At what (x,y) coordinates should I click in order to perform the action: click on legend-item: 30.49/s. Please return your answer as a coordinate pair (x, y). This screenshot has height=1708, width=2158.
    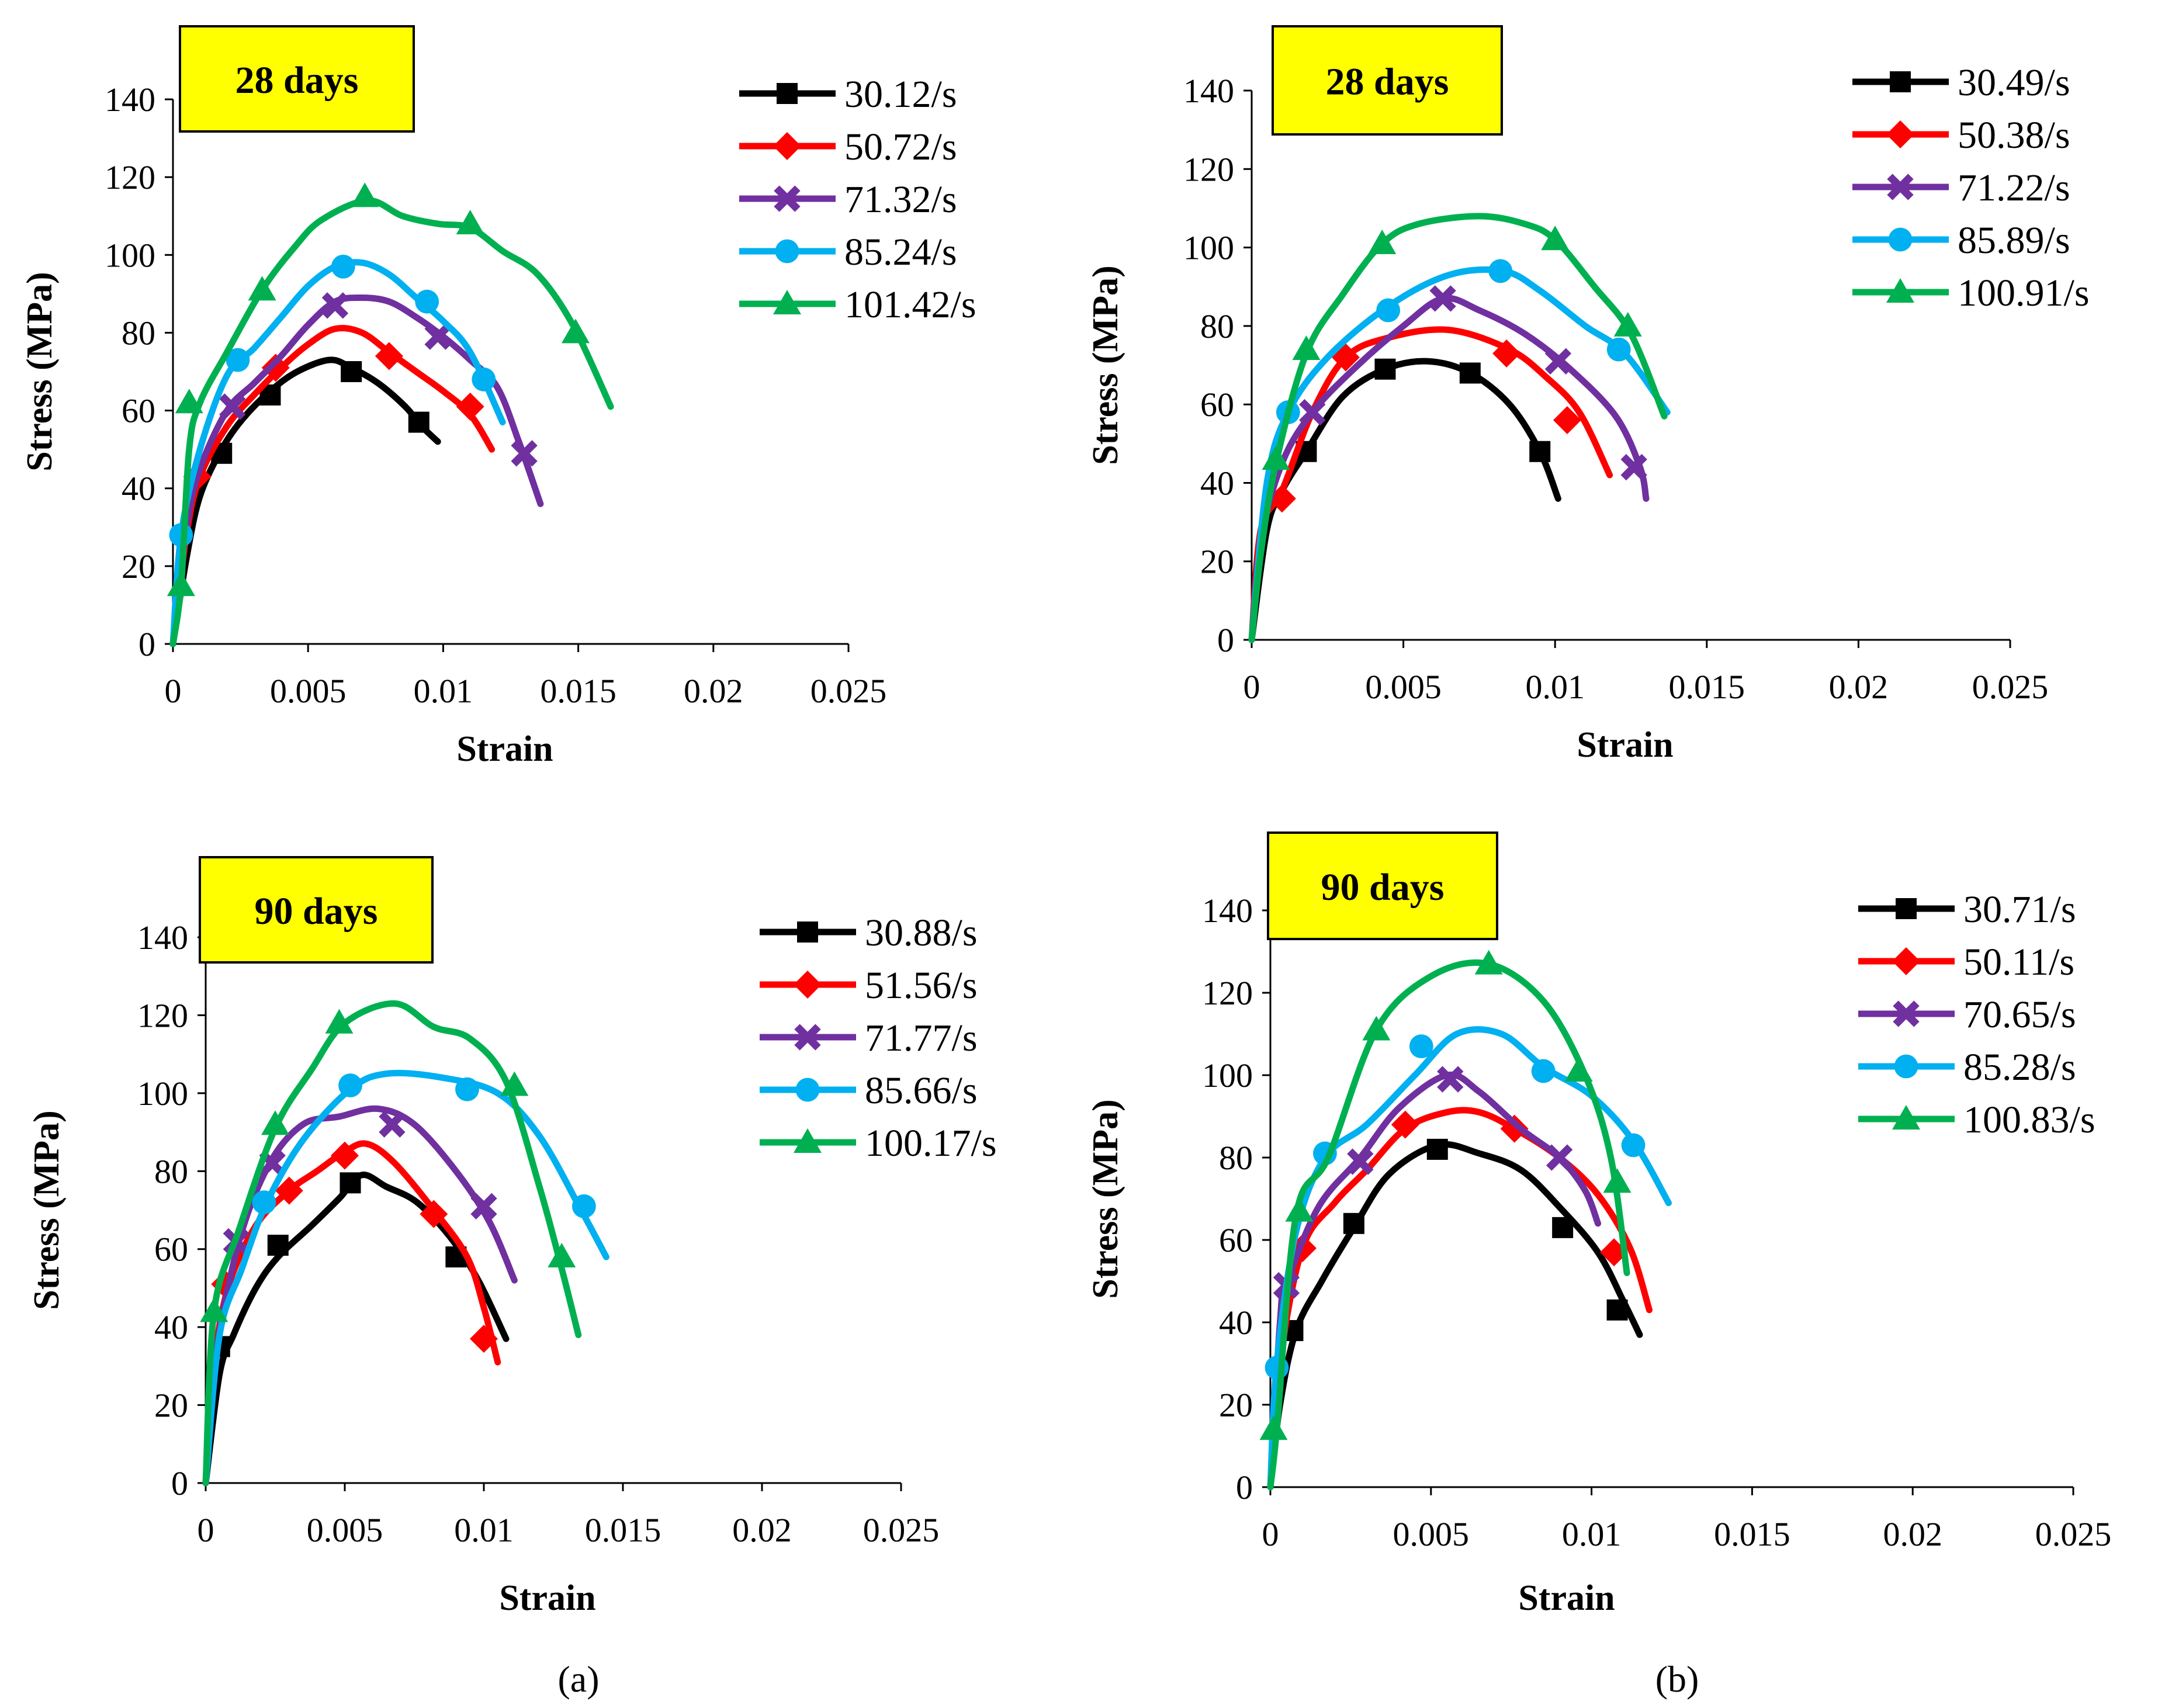
    Looking at the image, I should click on (1961, 82).